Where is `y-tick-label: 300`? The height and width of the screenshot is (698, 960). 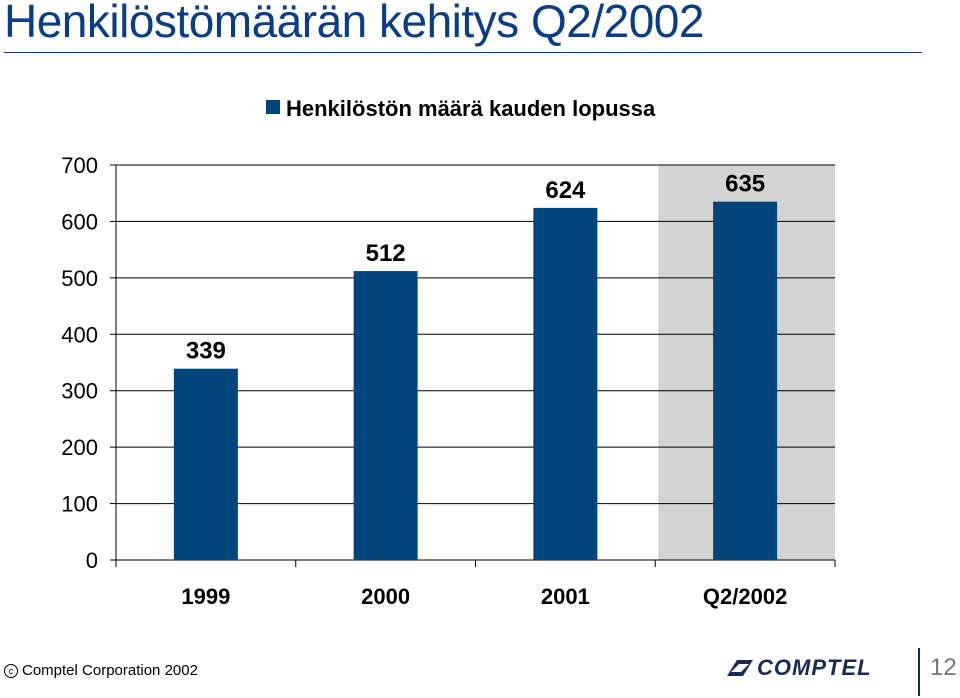
y-tick-label: 300 is located at coordinates (79, 391).